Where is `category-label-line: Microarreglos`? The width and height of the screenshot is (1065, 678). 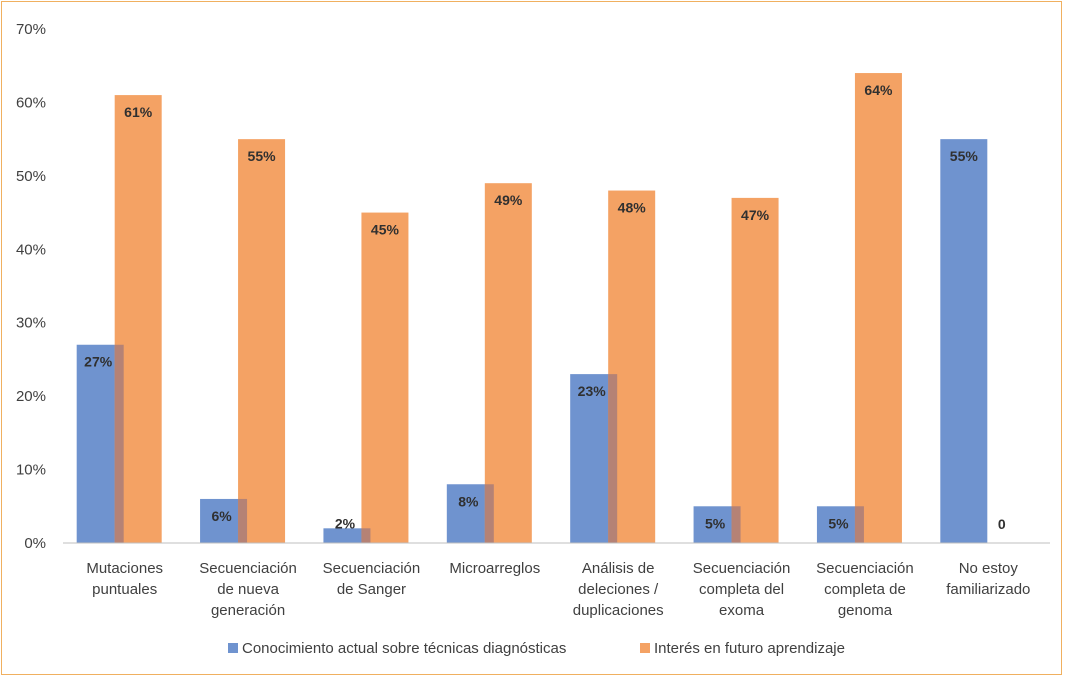 category-label-line: Microarreglos is located at coordinates (494, 568).